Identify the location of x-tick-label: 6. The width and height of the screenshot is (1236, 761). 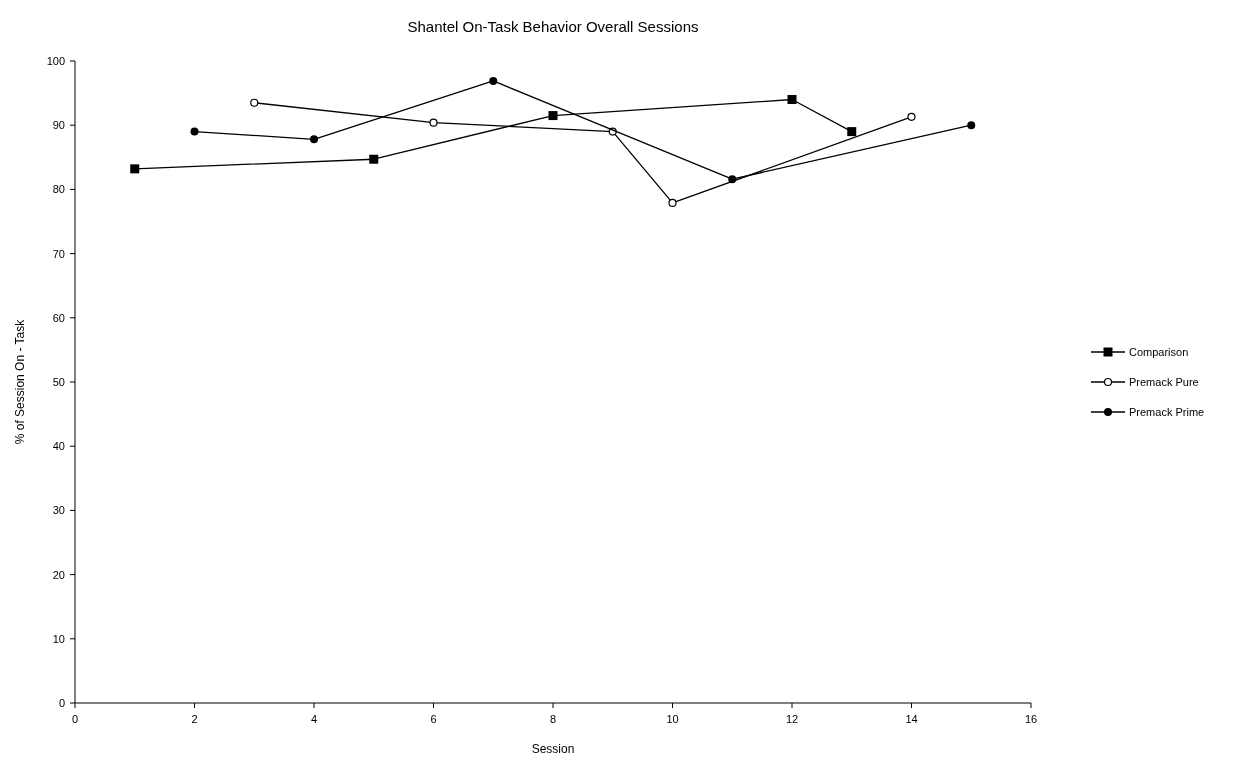
(433, 719).